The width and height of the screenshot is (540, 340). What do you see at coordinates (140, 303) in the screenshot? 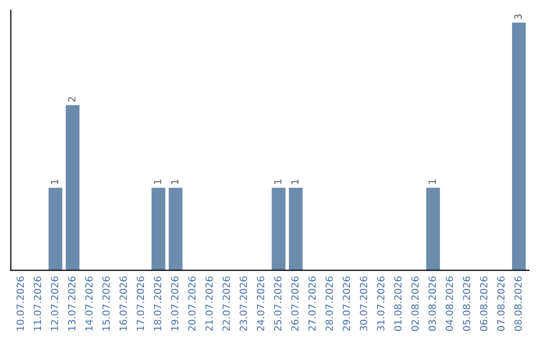
I see `x-tick-label: 17.07.2026` at bounding box center [140, 303].